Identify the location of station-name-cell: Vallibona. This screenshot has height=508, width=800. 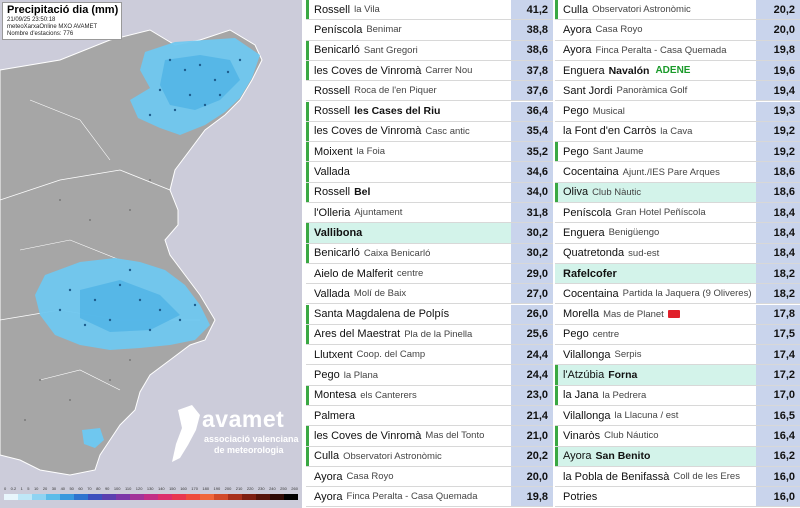
(408, 233).